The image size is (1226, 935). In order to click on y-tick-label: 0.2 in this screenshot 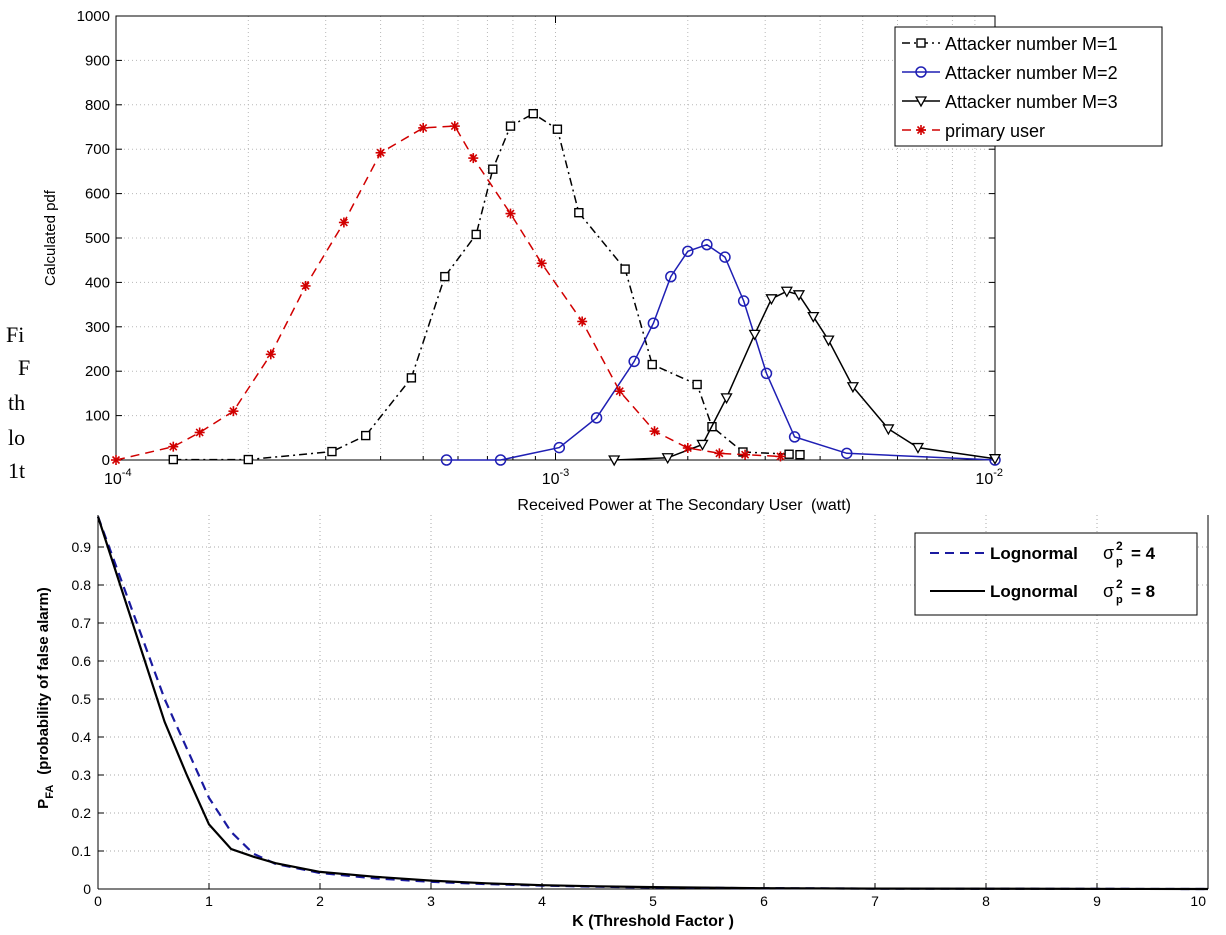, I will do `click(82, 813)`.